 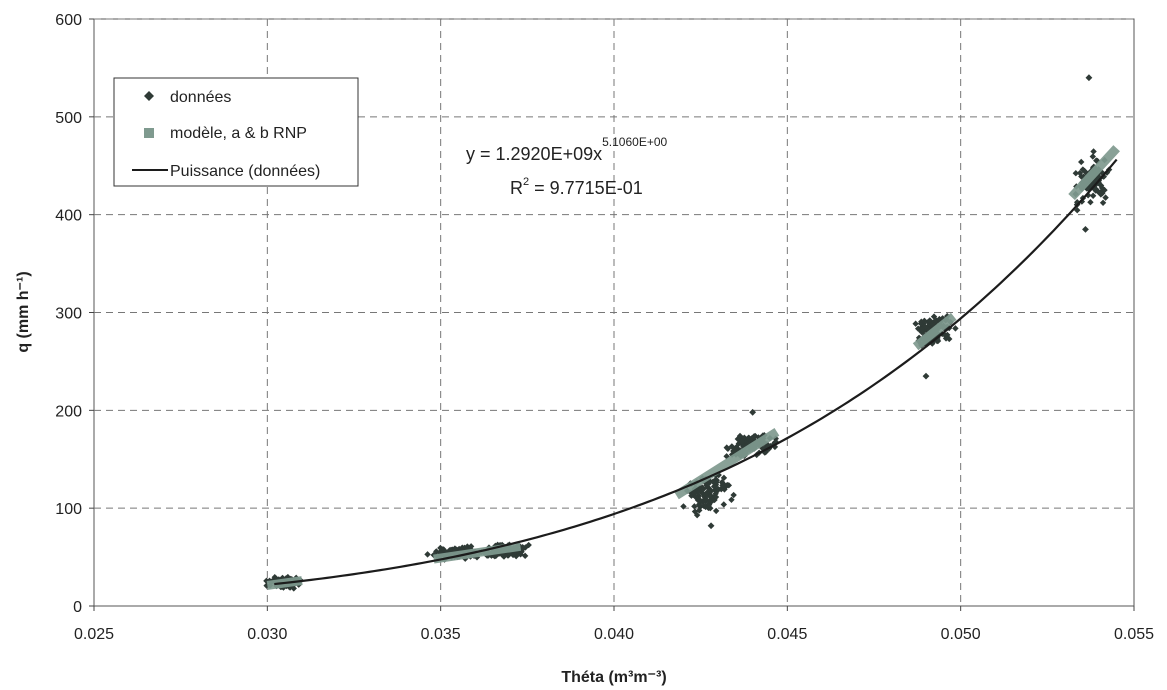 I want to click on x-axis: 0.025 0.030 0.035 0.040 0.045 0.050 0.055, so click(x=614, y=624).